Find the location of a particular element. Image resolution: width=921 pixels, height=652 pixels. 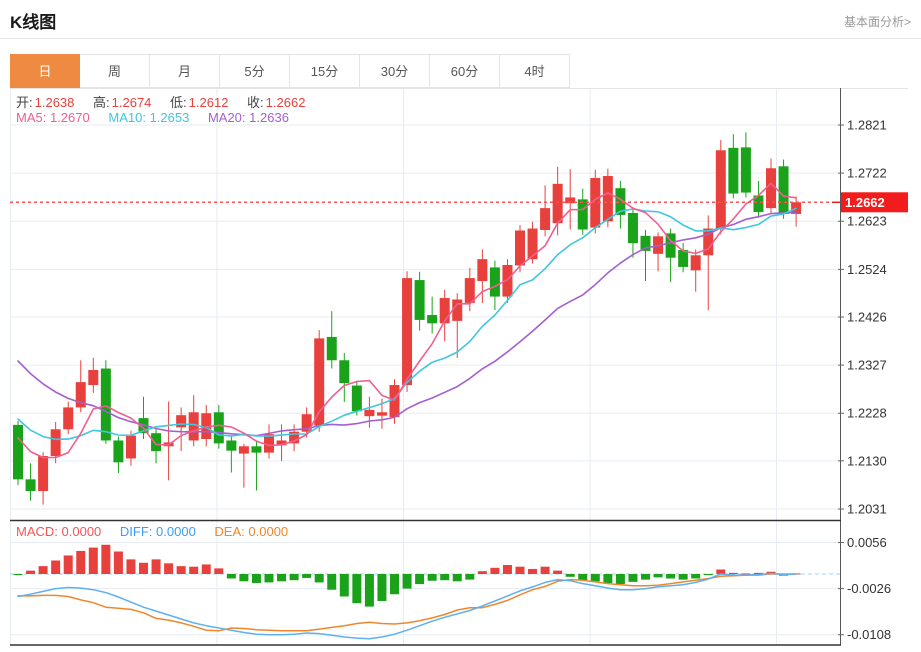

tab-period-0: 日 is located at coordinates (45, 71).